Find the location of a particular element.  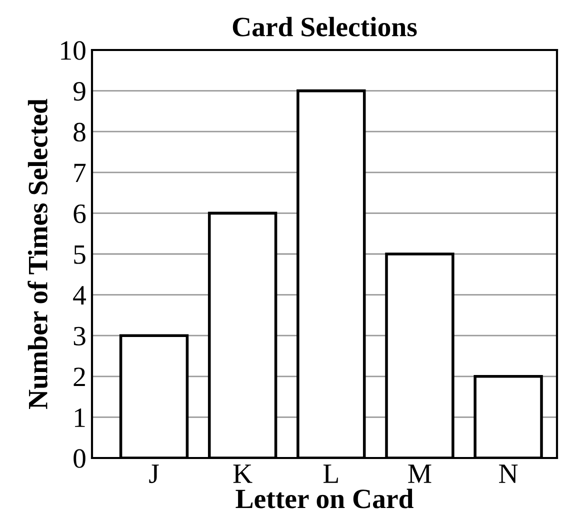

x-tick-label: K is located at coordinates (242, 473).